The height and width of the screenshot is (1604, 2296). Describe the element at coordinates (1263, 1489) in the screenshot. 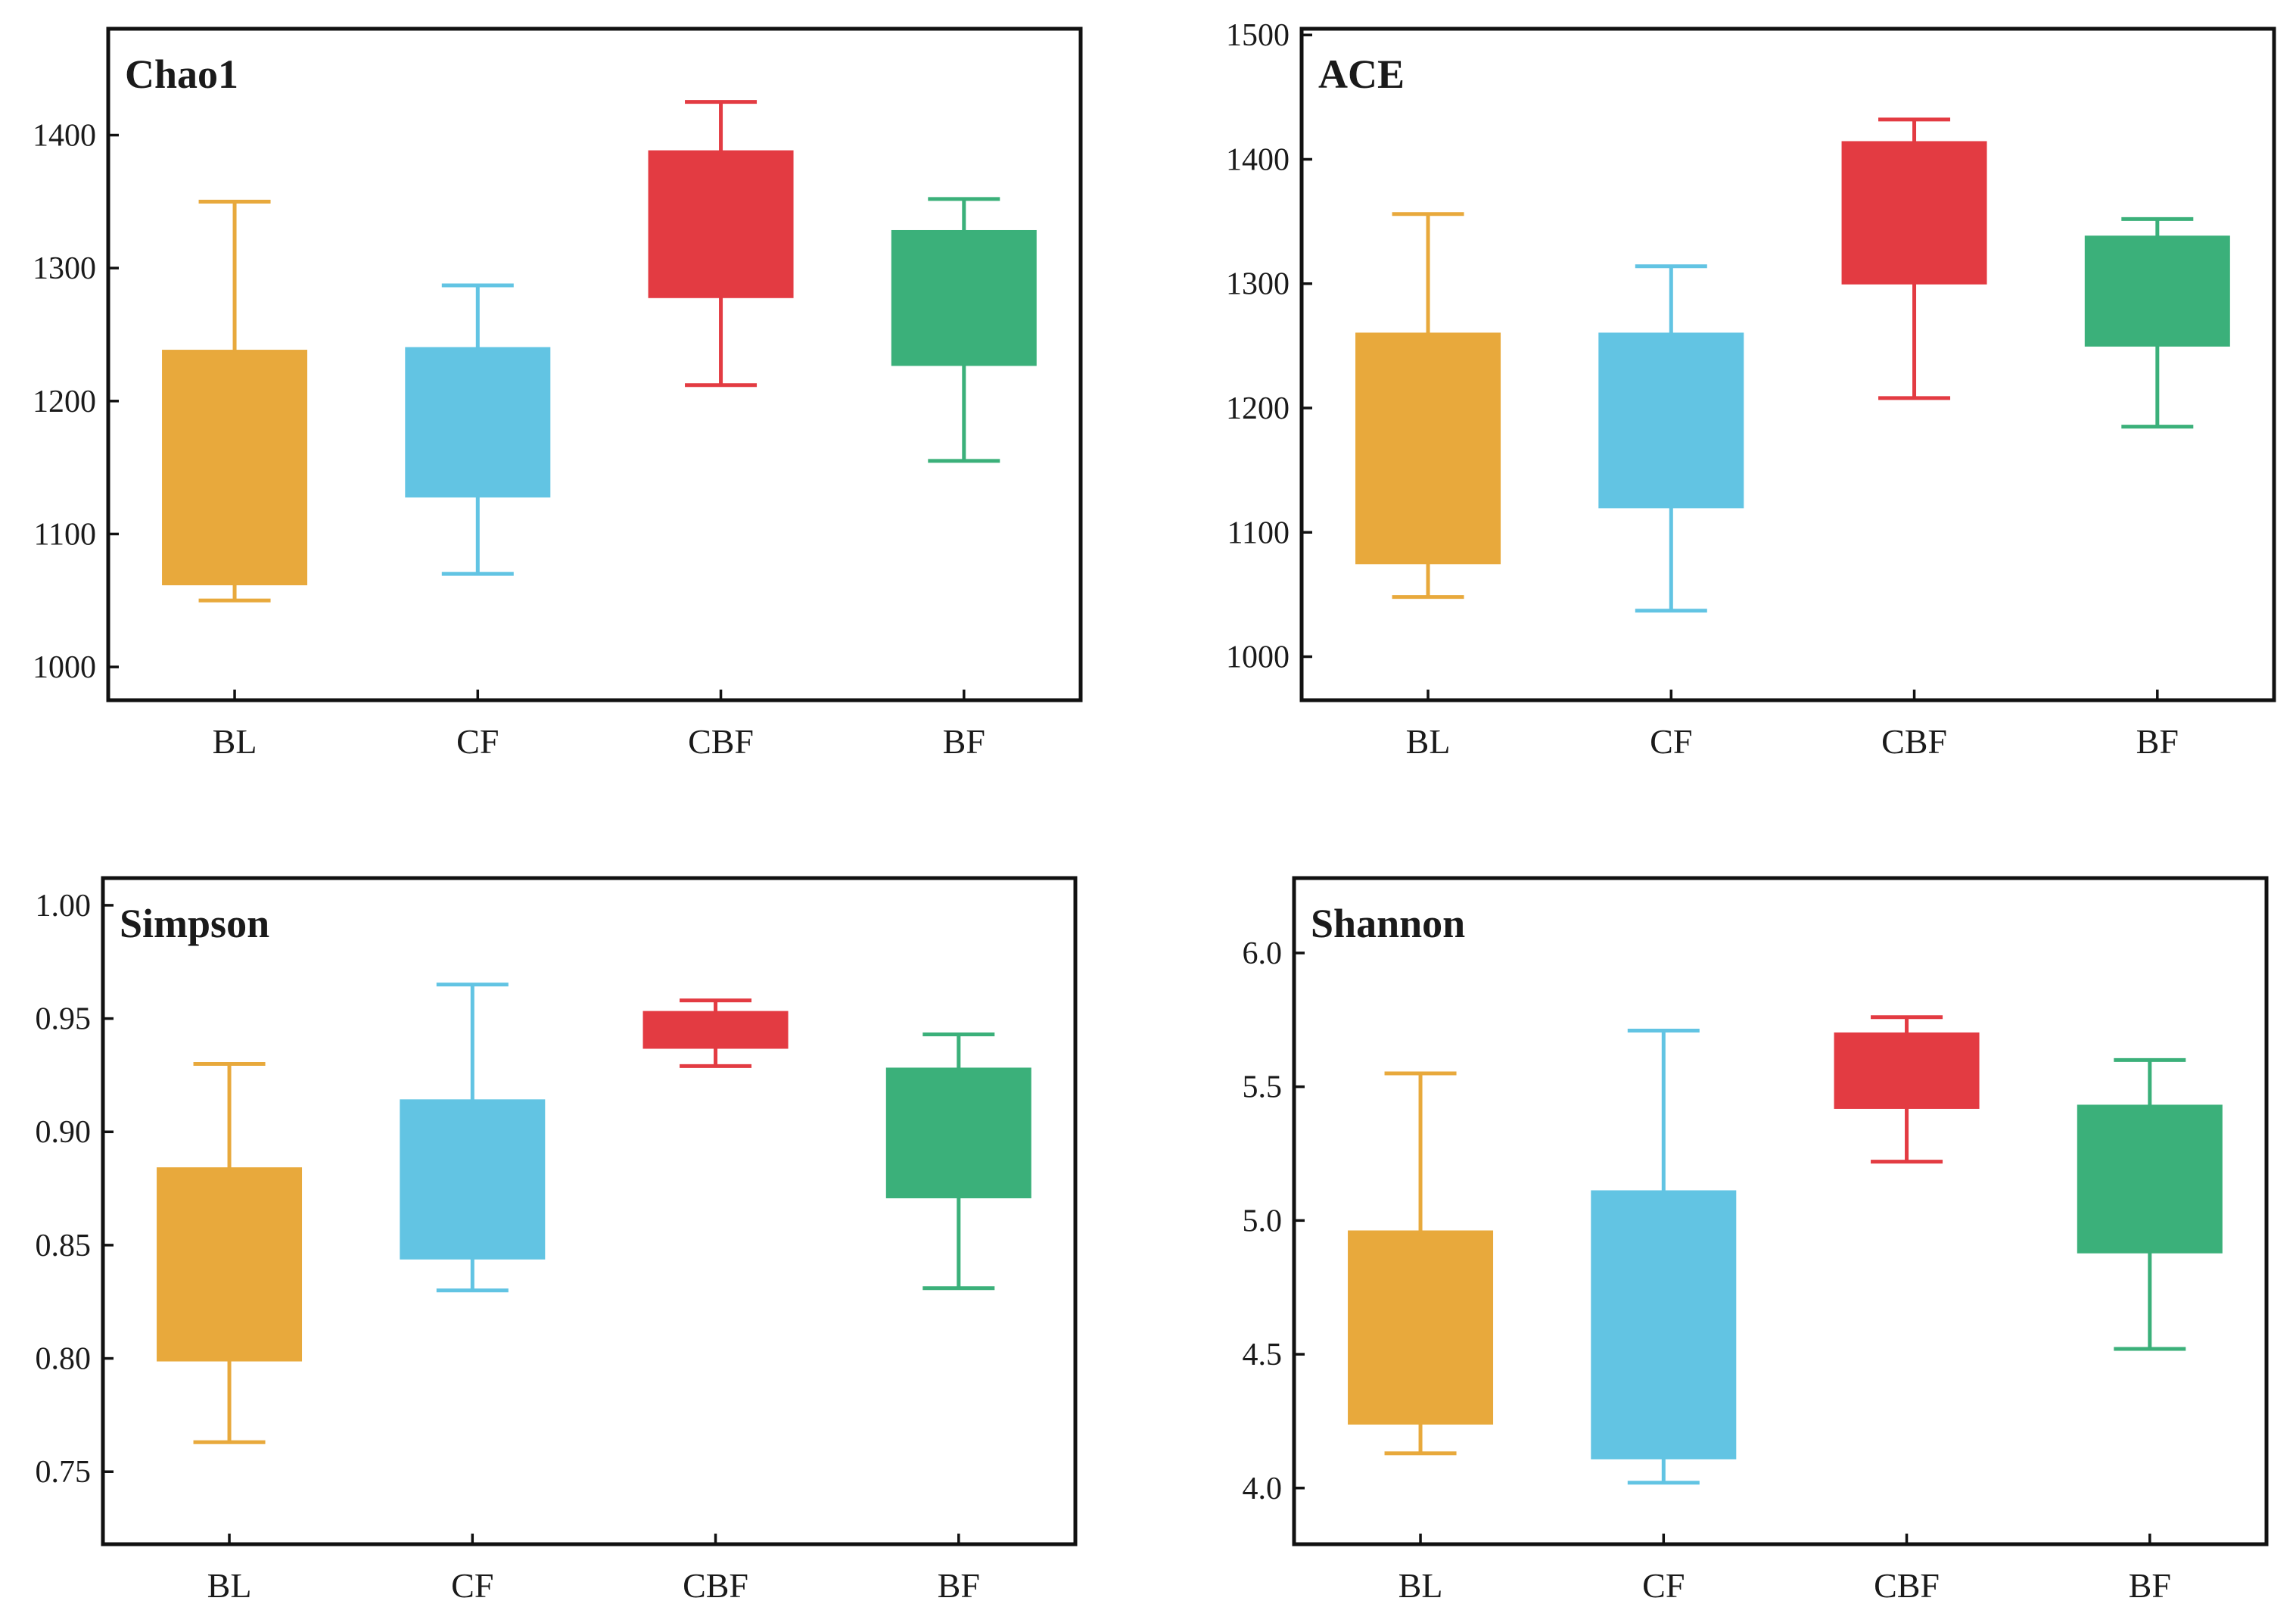

I see `y-tick-label: 4.0` at that location.